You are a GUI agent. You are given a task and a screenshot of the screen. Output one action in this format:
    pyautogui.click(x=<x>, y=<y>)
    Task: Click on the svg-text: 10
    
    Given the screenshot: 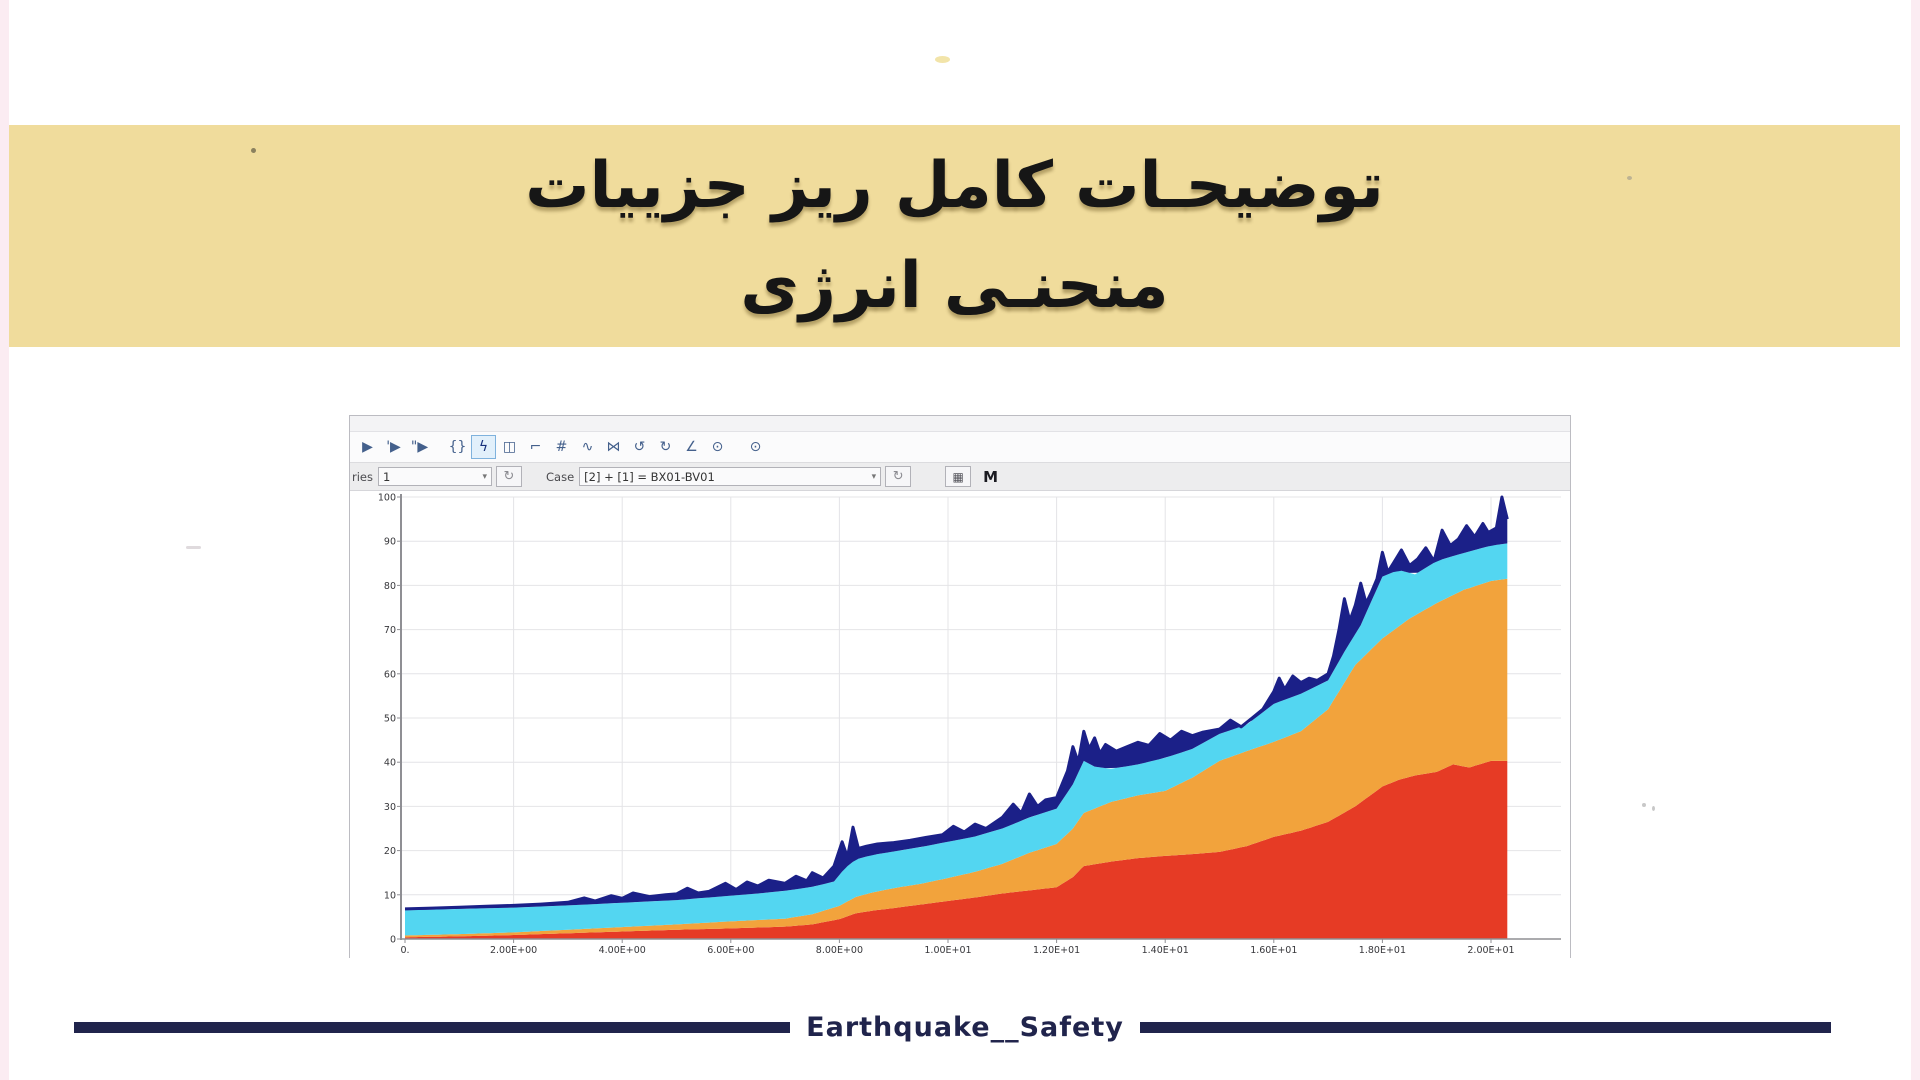 What is the action you would take?
    pyautogui.click(x=390, y=895)
    